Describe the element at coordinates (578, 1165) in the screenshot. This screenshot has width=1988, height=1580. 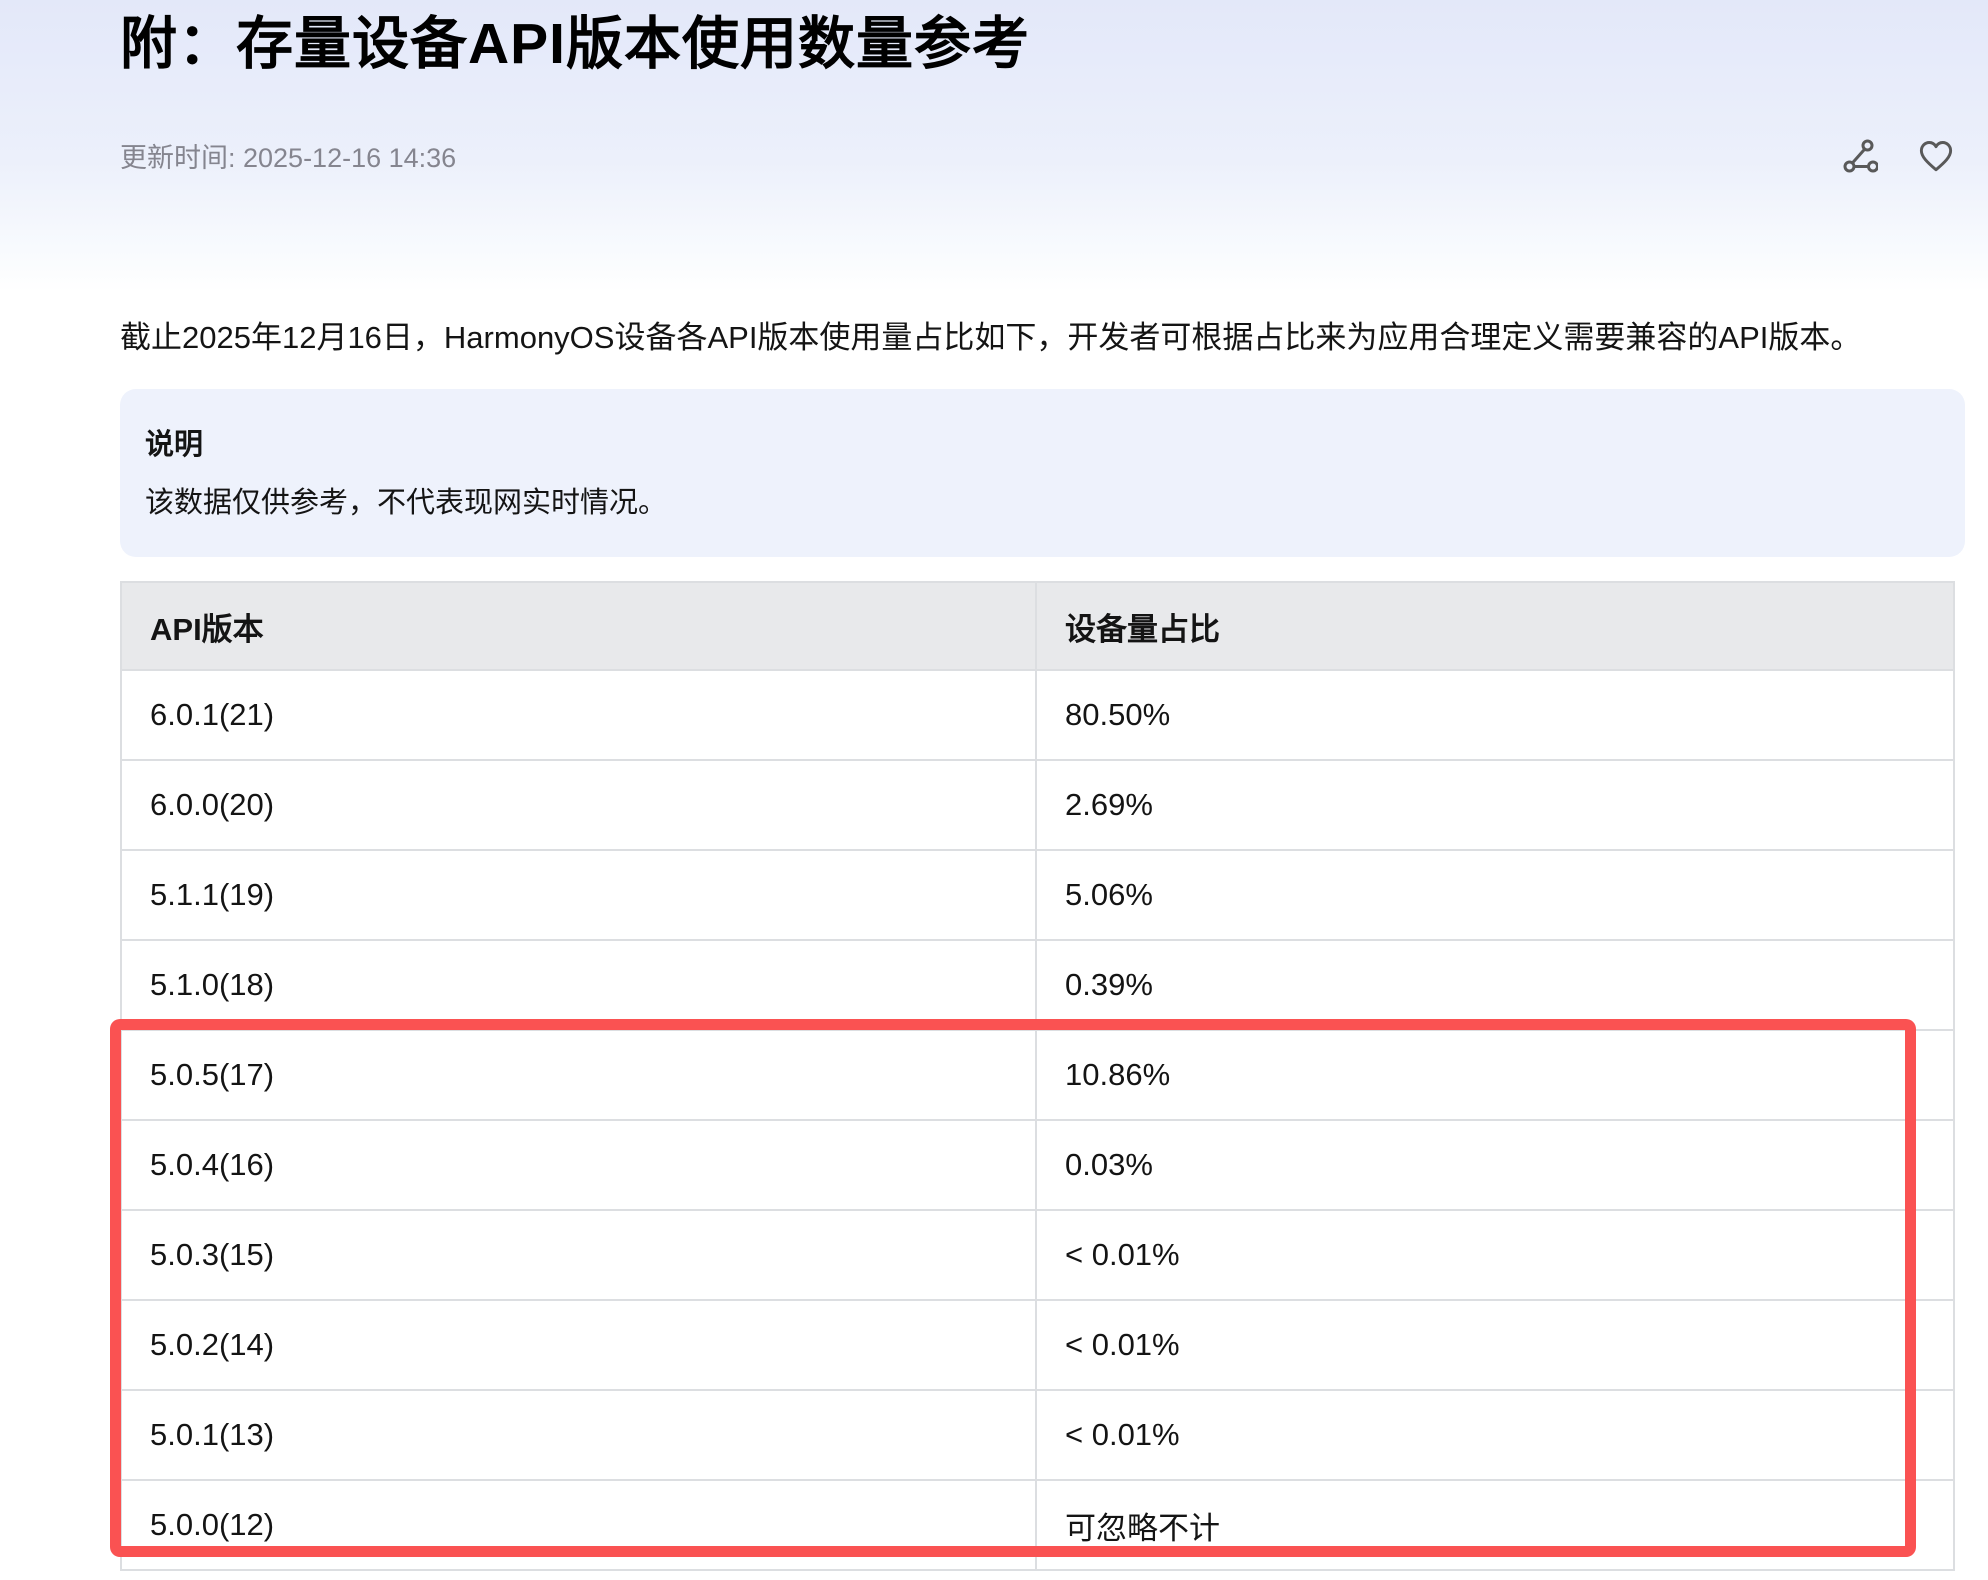
I see `api-version-cell: 5.0.4(16)` at that location.